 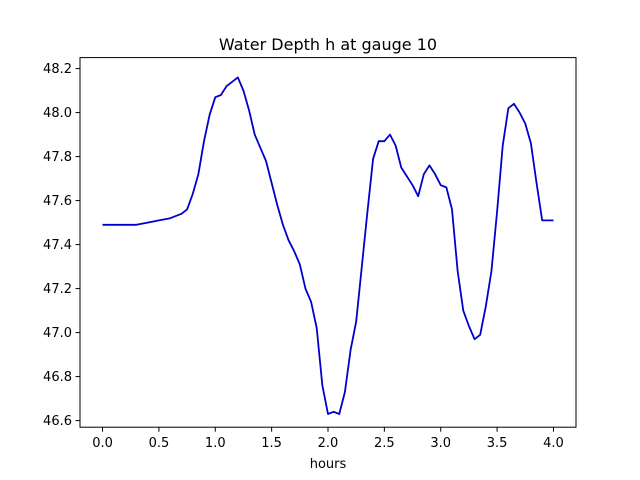 I want to click on y-tick-label: 46.8, so click(x=57, y=377).